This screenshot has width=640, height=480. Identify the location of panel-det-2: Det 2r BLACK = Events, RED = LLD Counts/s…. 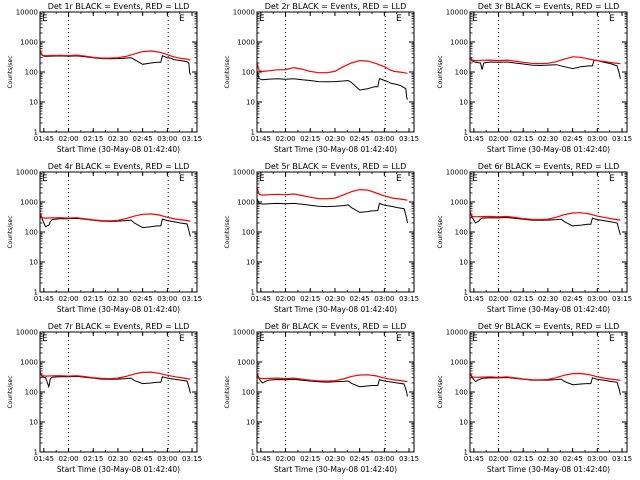
(321, 78).